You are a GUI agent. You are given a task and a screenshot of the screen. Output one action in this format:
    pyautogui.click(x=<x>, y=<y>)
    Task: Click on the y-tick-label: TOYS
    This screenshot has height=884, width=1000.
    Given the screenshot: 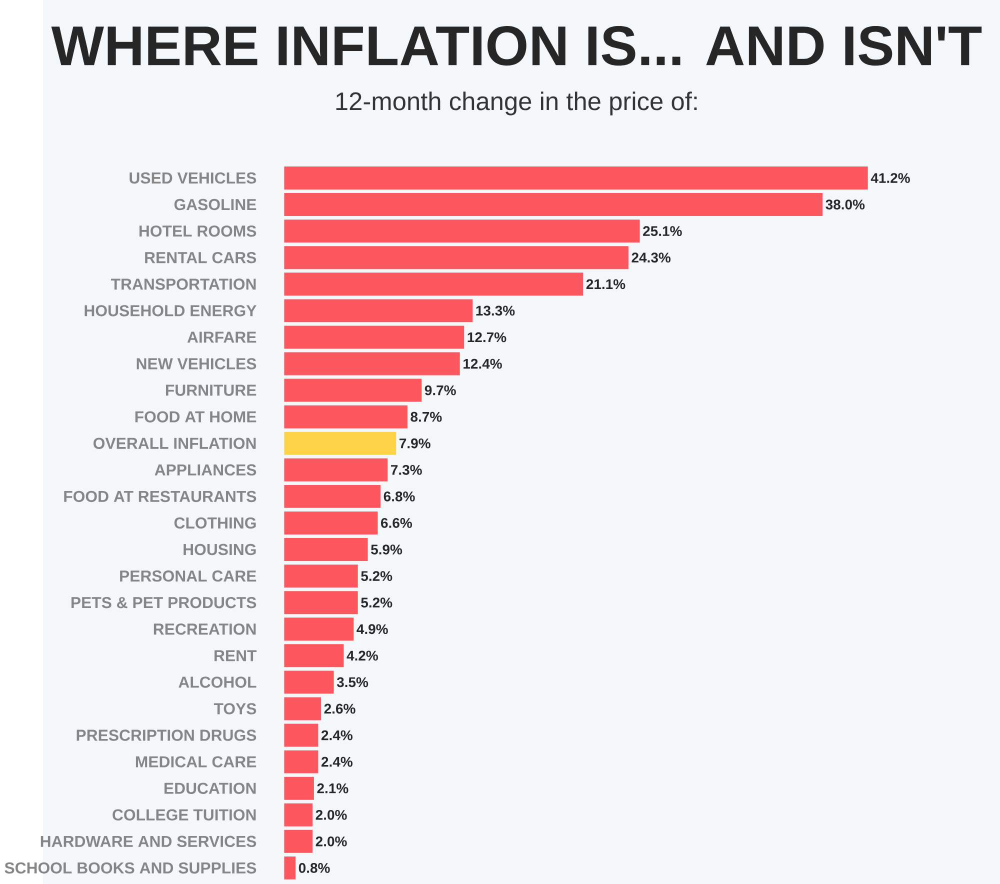 What is the action you would take?
    pyautogui.click(x=235, y=708)
    